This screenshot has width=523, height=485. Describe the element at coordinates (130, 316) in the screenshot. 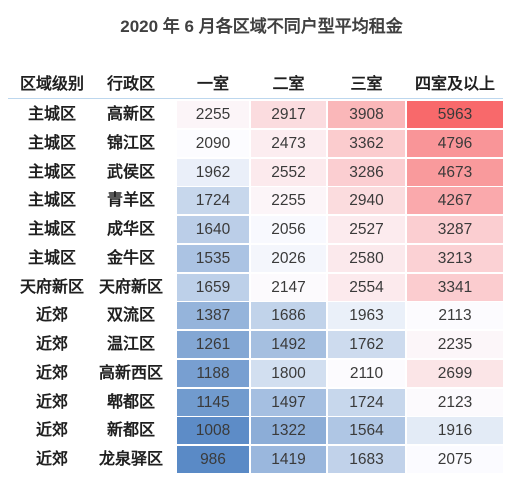

I see `district-label: 双流区` at that location.